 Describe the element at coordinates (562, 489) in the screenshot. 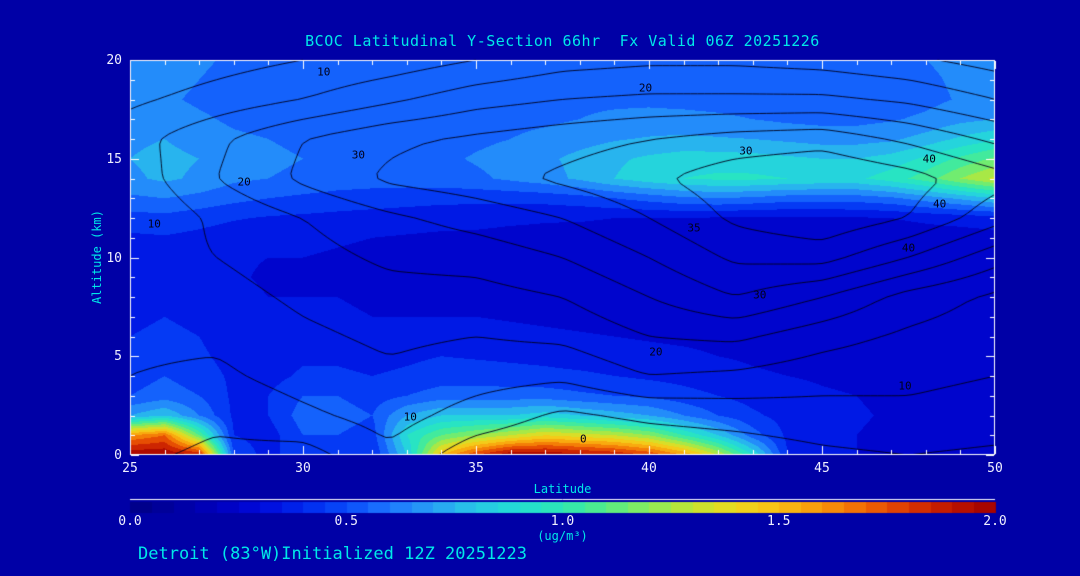

I see `x-axis-title: Latitude` at that location.